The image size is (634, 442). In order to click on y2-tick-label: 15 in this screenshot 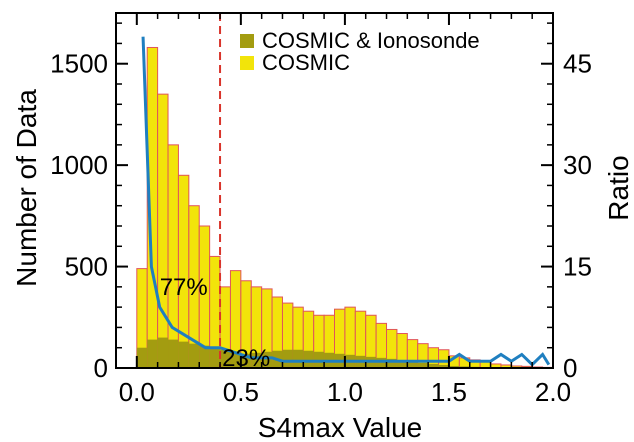, I will do `click(577, 267)`.